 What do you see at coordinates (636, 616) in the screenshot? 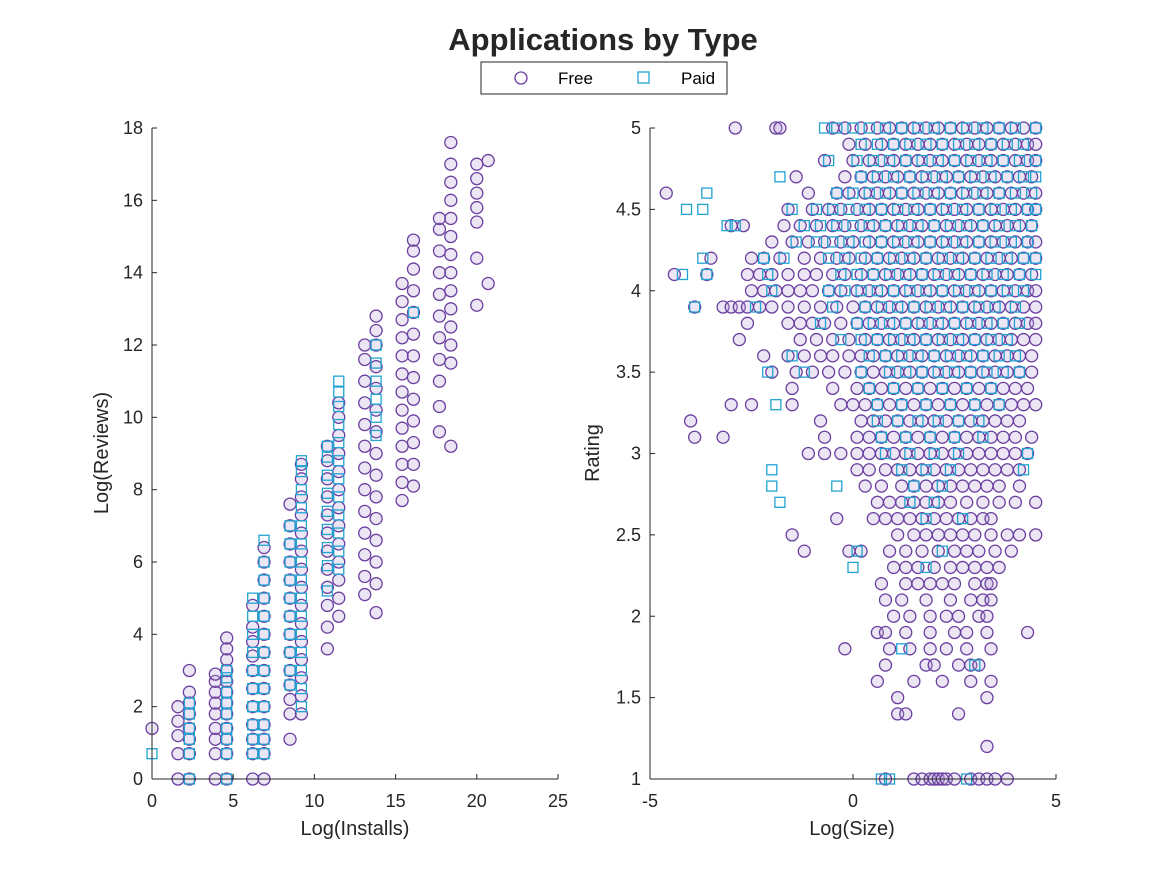
I see `rating-y-tick-label: 2` at bounding box center [636, 616].